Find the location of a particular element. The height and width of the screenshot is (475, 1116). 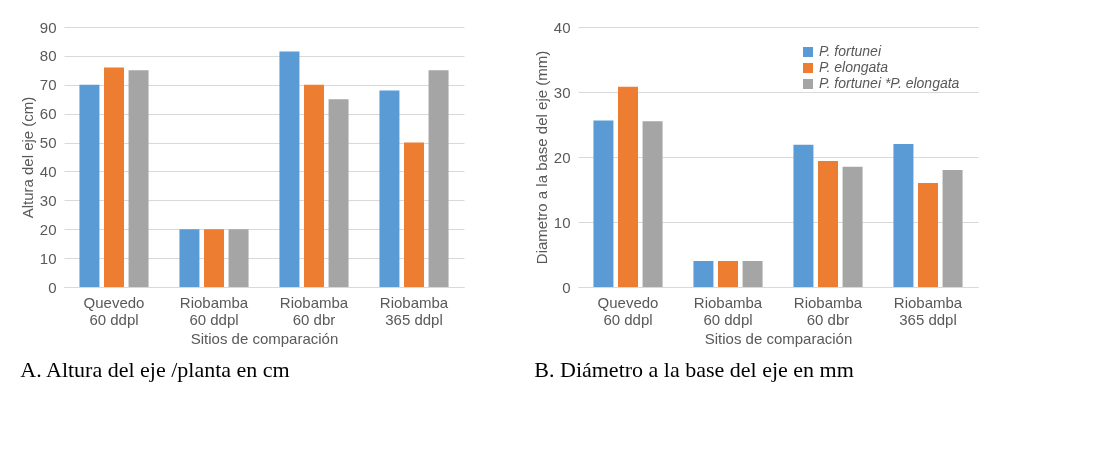

y-axis-title: Diametro a la base del eje (mm) is located at coordinates (541, 157).